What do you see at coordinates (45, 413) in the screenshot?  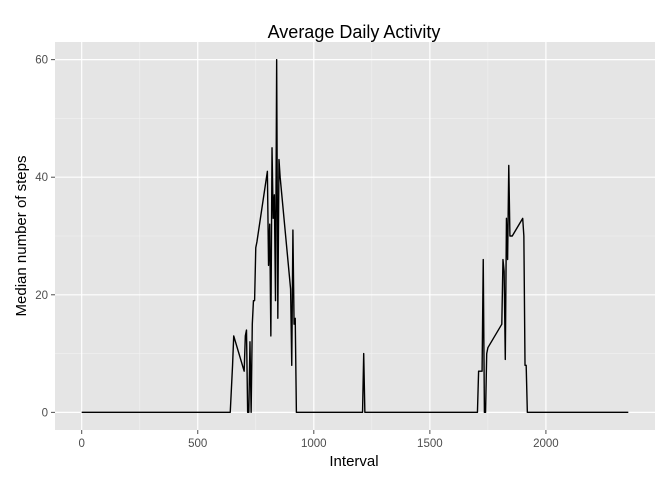 I see `y-tick-label: 0` at bounding box center [45, 413].